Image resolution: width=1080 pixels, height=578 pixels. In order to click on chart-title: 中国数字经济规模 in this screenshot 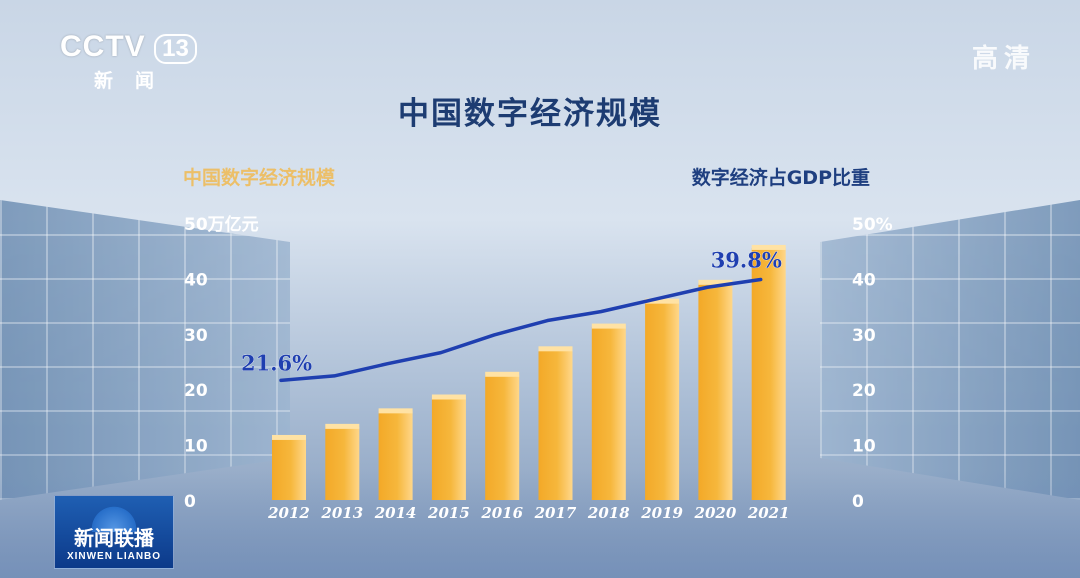, I will do `click(530, 114)`.